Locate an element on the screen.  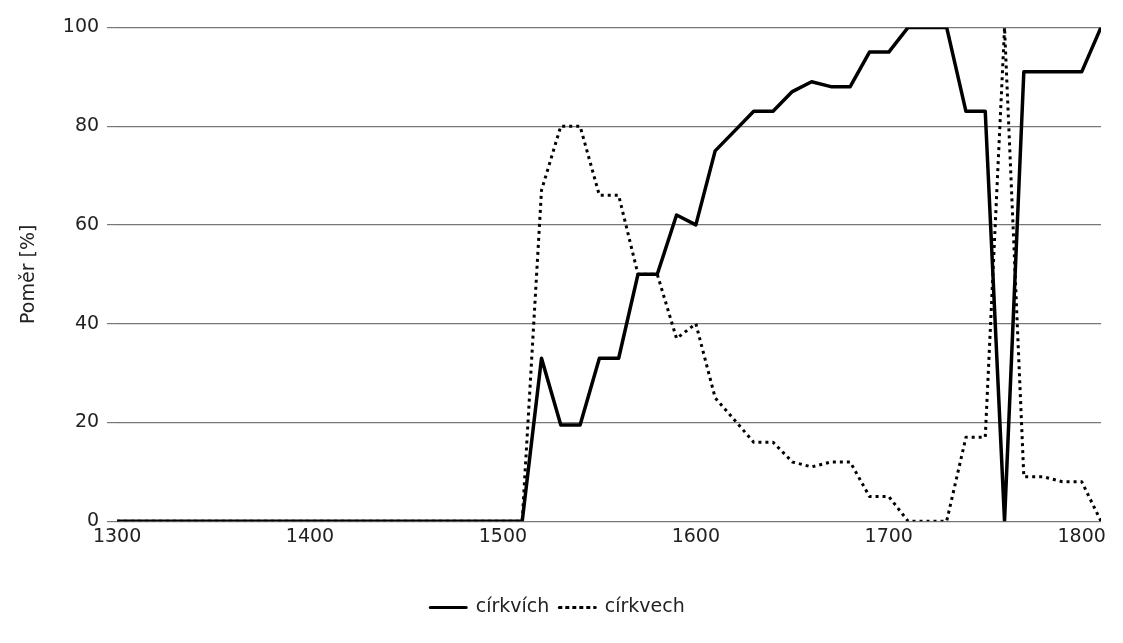
y-tick-label: 40 is located at coordinates (87, 321).